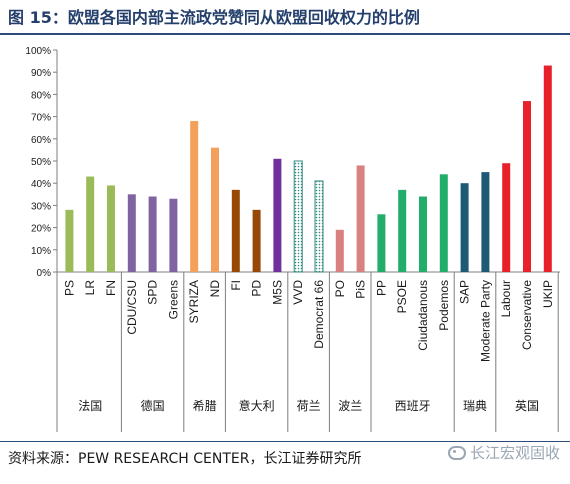 The image size is (570, 484). What do you see at coordinates (41, 73) in the screenshot?
I see `y-tick-label: 90%` at bounding box center [41, 73].